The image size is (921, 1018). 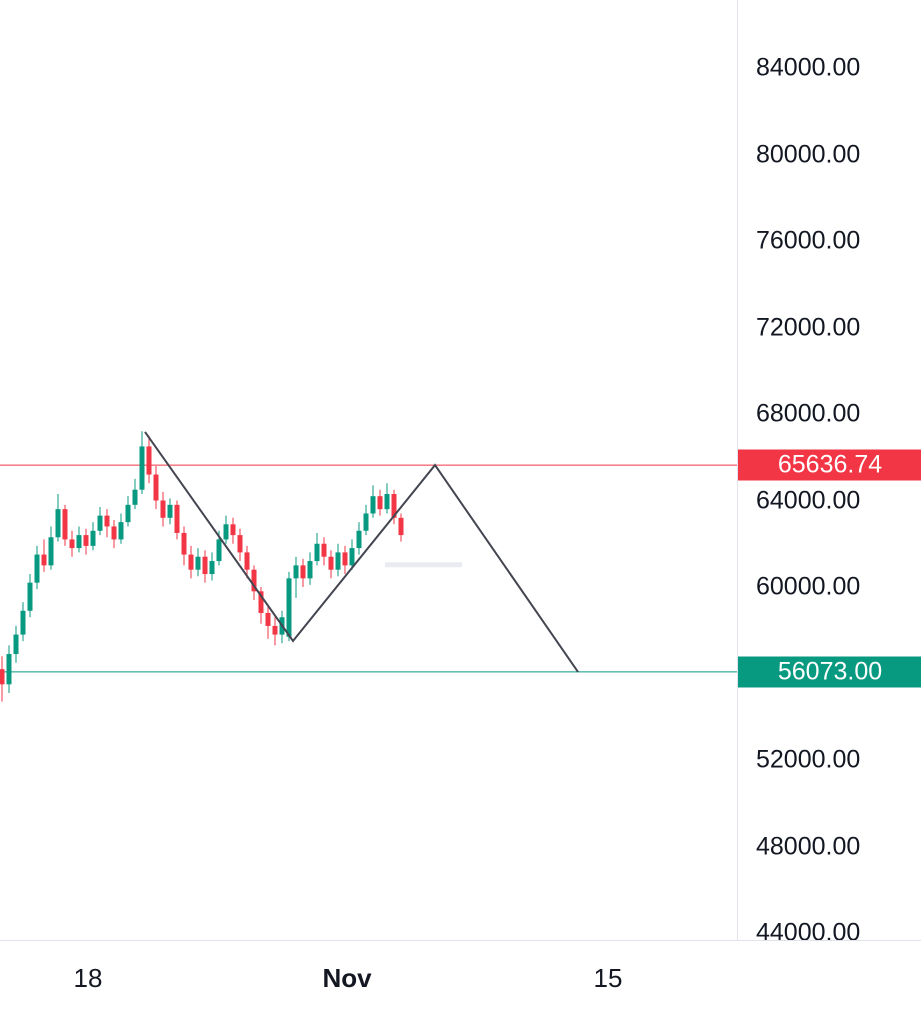 I want to click on time-axis-label: Nov, so click(x=347, y=978).